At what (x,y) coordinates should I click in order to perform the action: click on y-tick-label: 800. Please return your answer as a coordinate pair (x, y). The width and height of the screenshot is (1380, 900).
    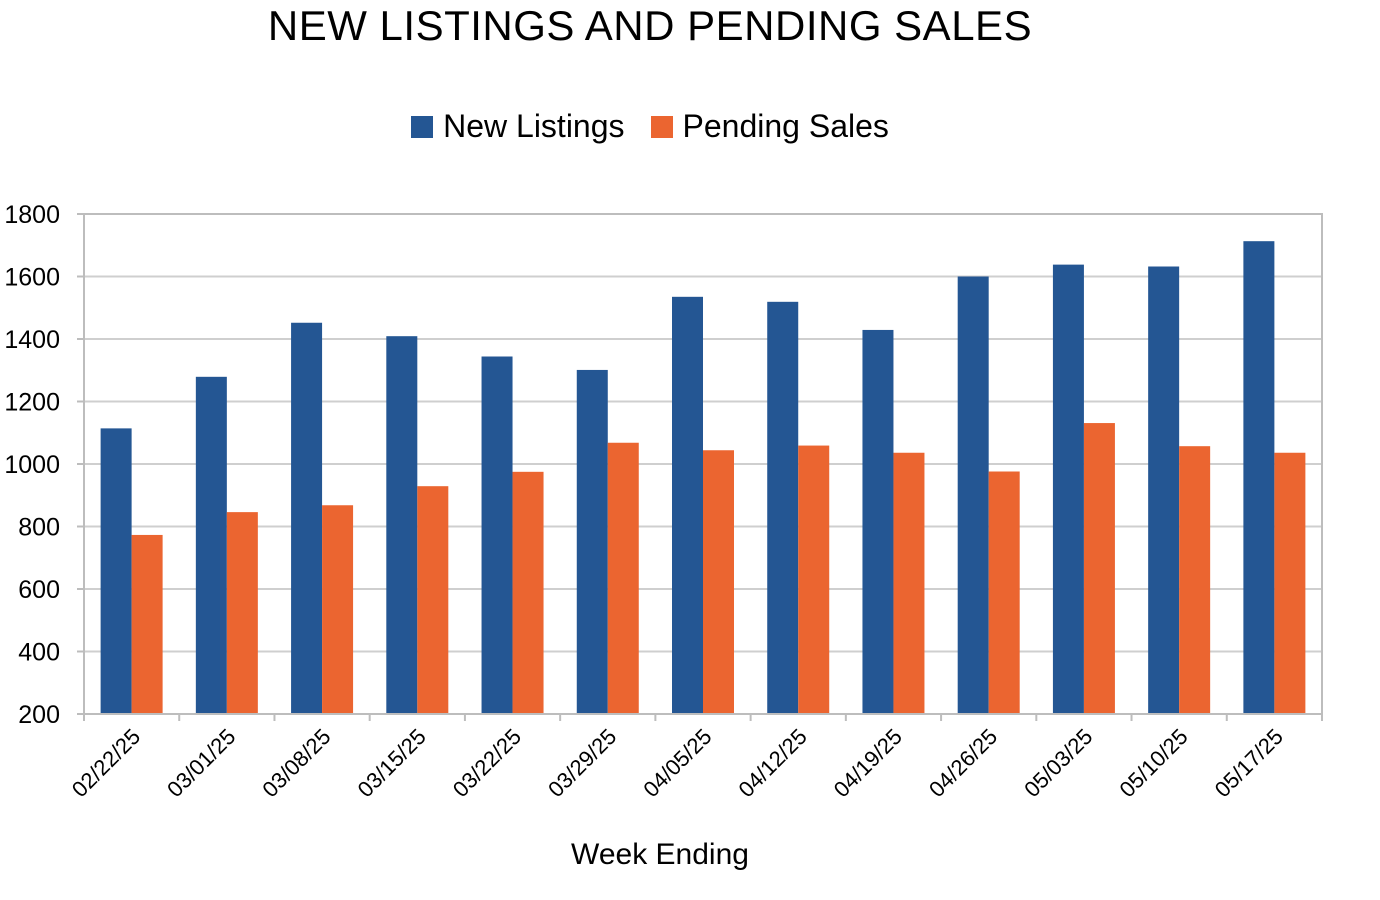
    Looking at the image, I should click on (39, 528).